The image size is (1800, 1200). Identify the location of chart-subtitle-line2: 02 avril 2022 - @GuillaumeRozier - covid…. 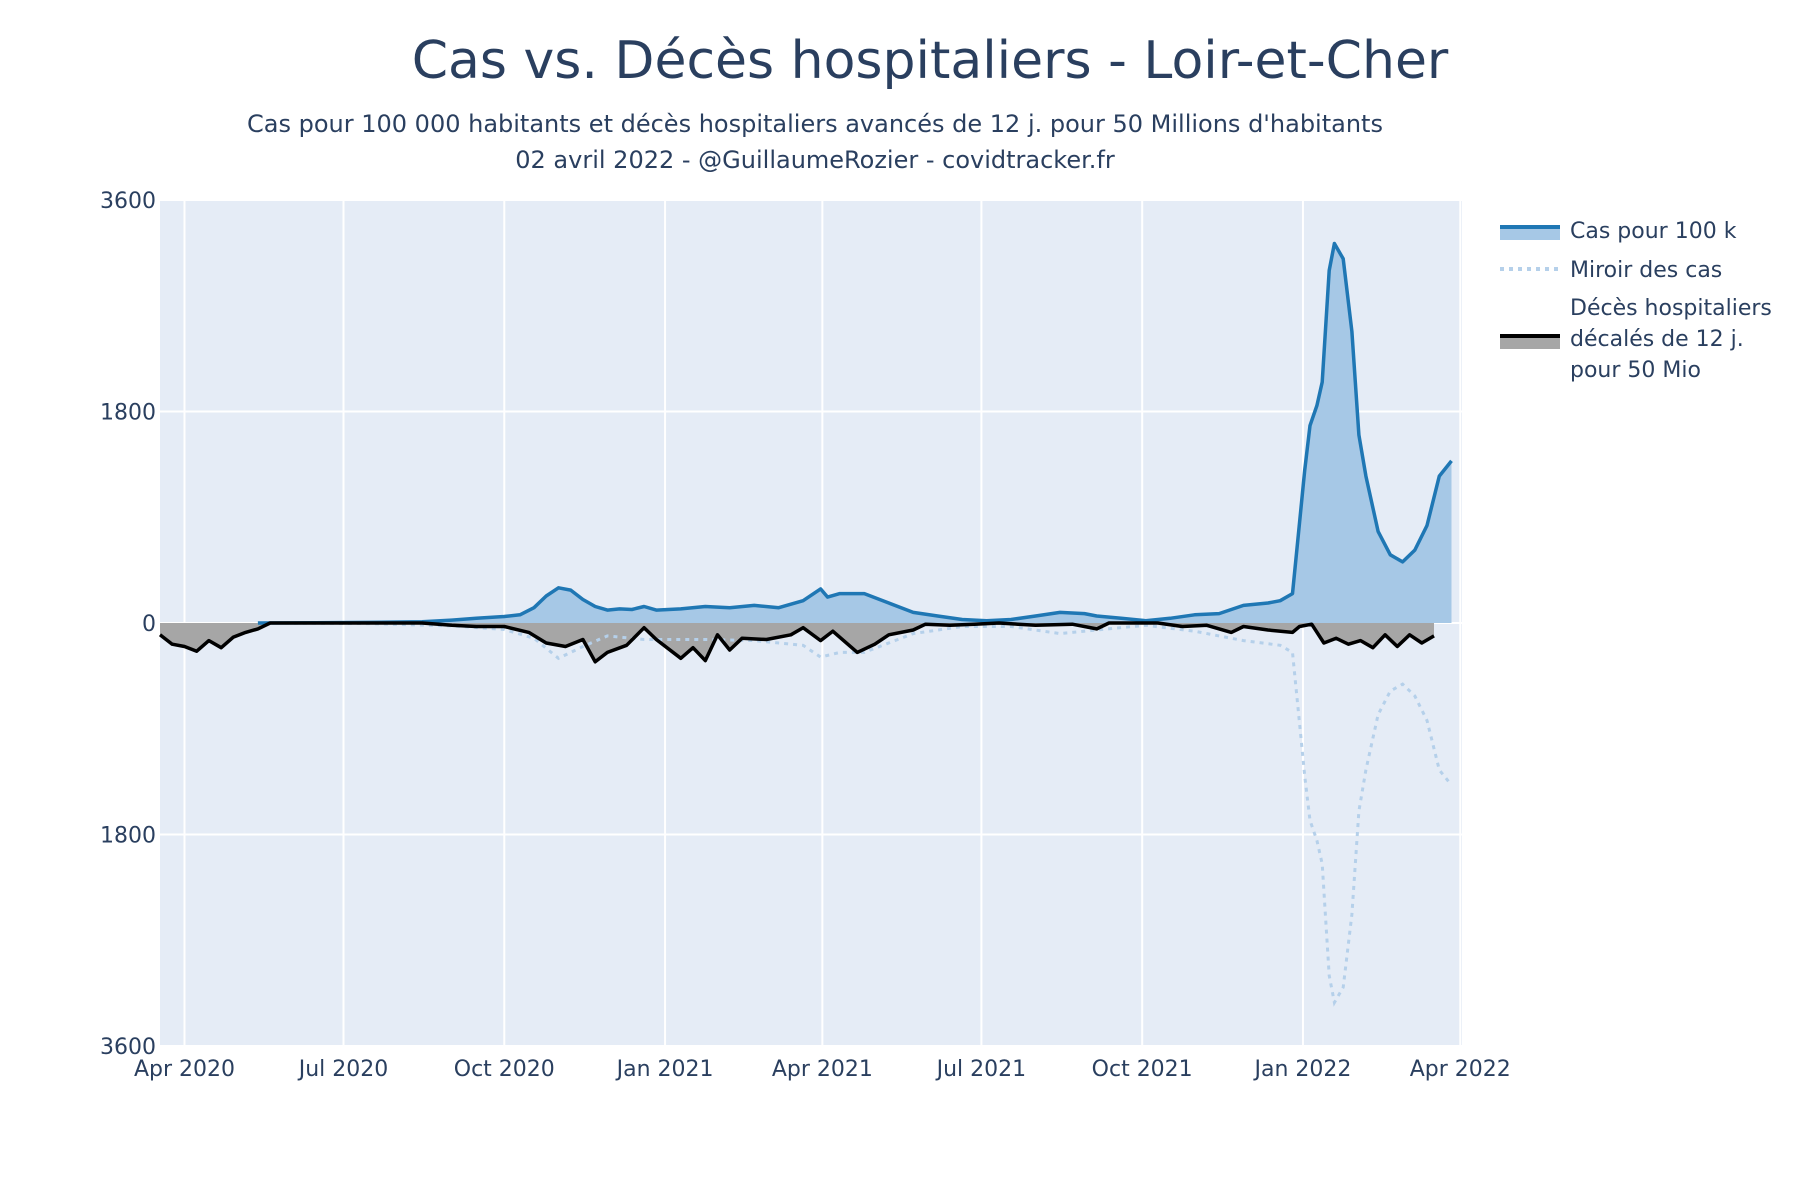
(815, 160).